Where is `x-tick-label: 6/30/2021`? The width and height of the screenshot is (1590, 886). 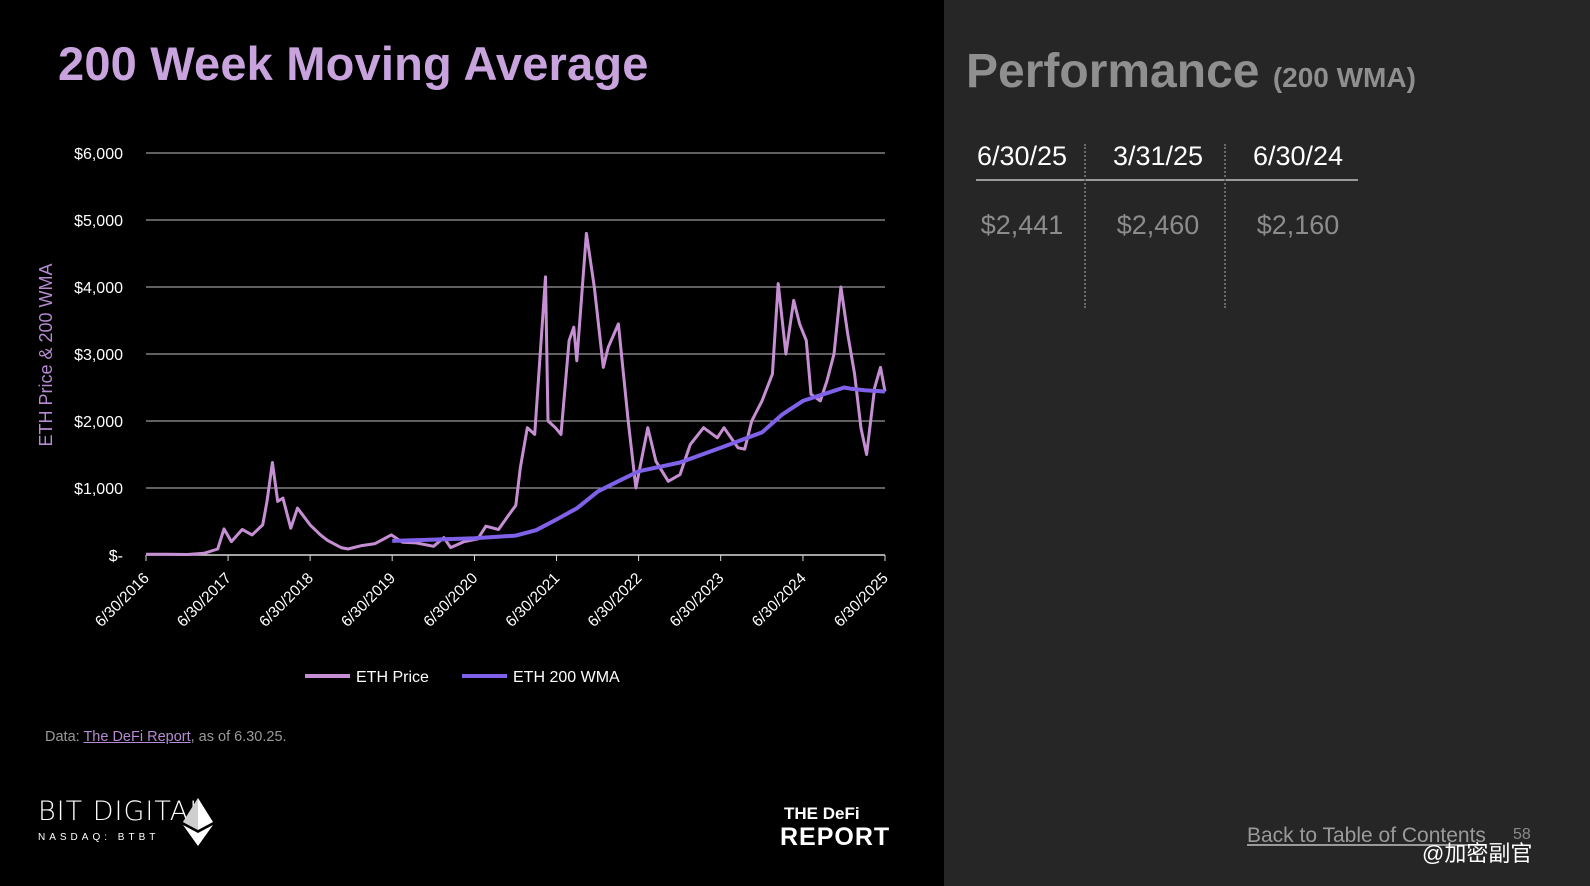
x-tick-label: 6/30/2021 is located at coordinates (533, 600).